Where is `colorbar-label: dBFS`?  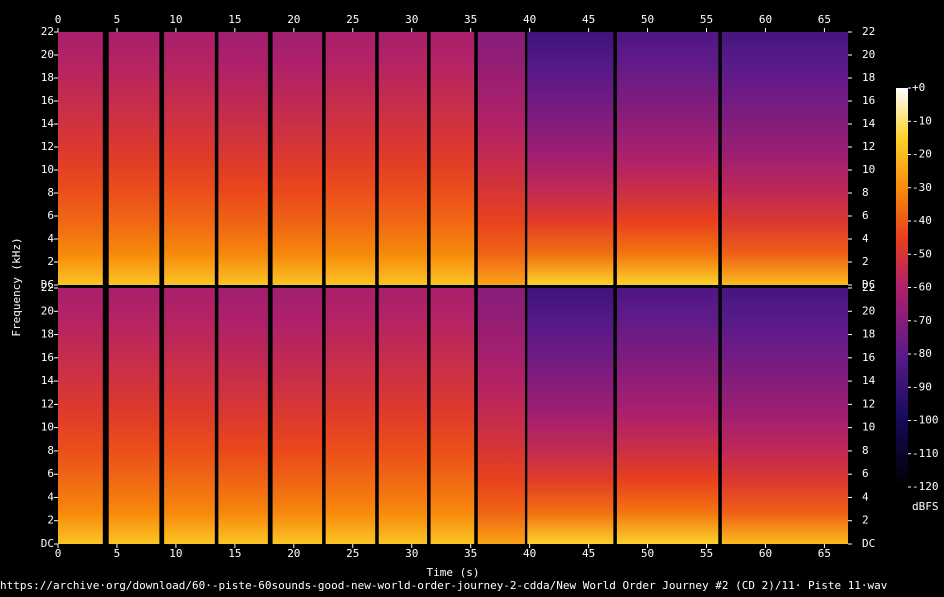 colorbar-label: dBFS is located at coordinates (925, 506).